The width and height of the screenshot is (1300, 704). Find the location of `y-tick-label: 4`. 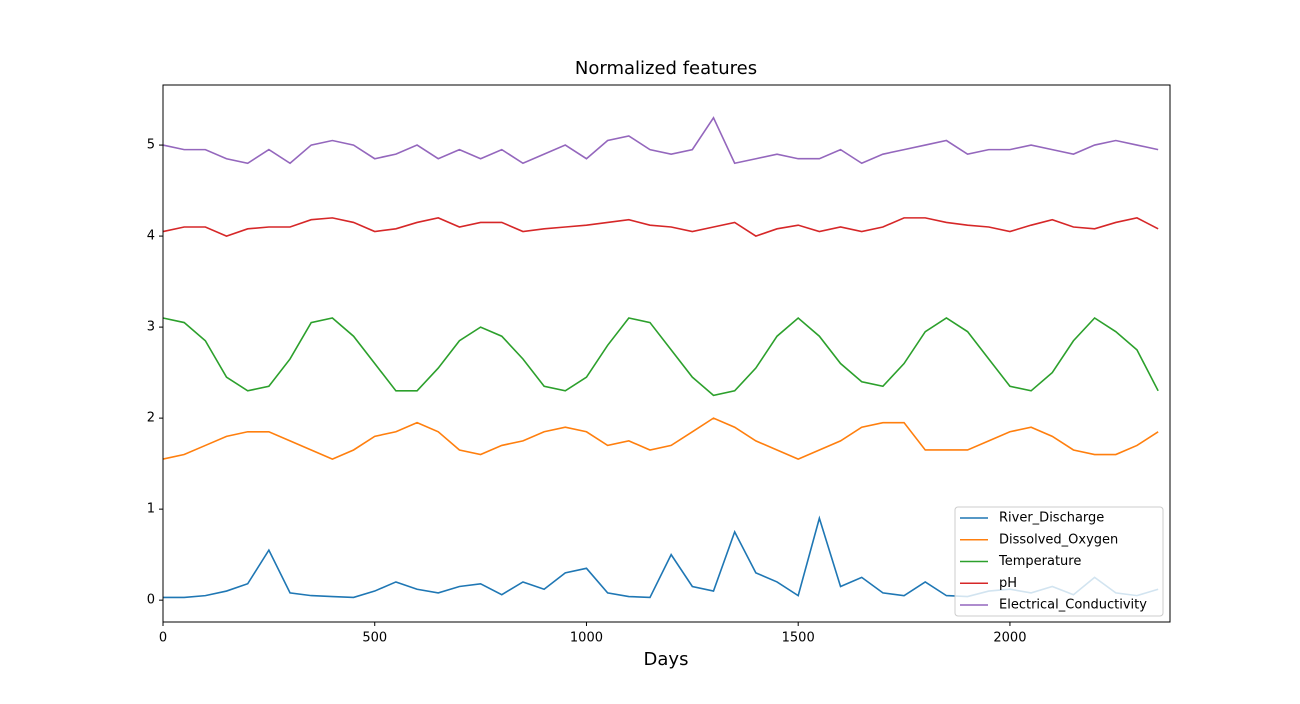

y-tick-label: 4 is located at coordinates (151, 236).